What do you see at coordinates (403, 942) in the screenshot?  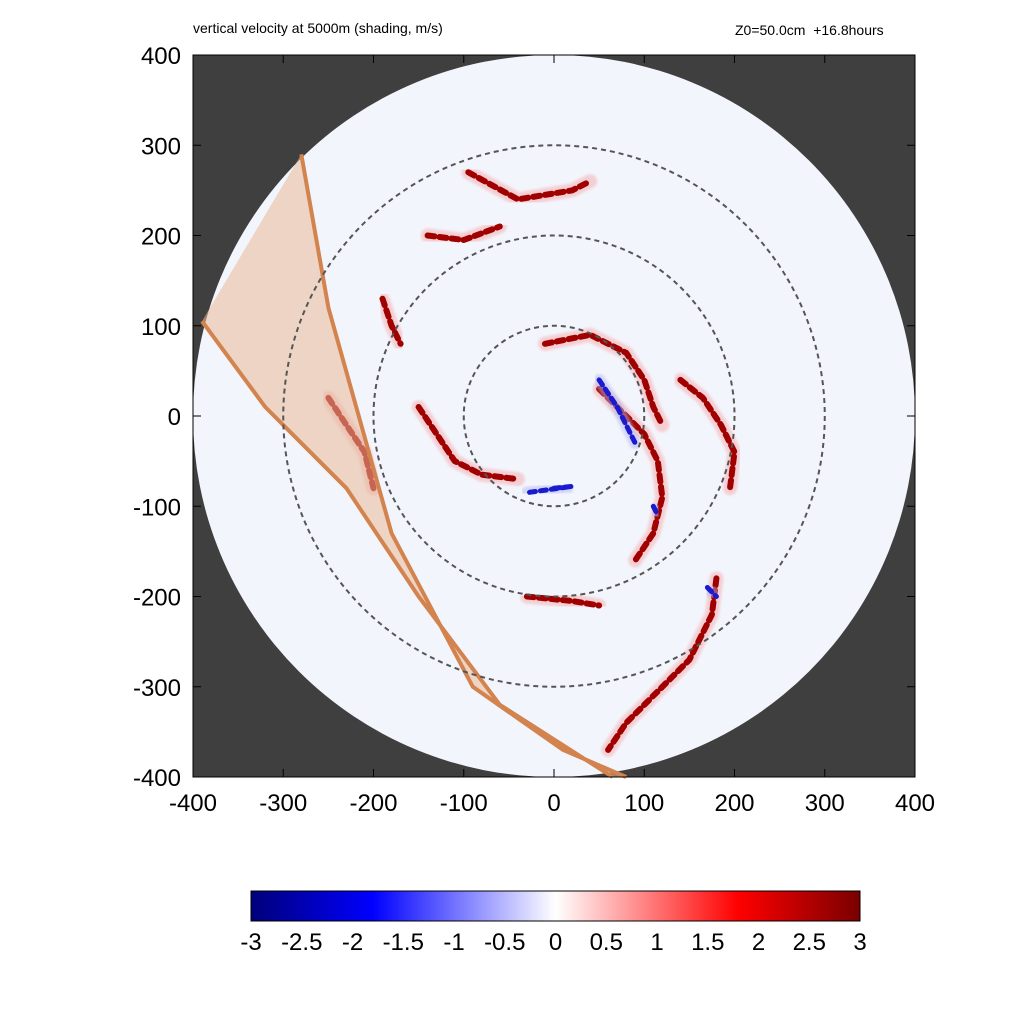 I see `colorbar-label: -1.5` at bounding box center [403, 942].